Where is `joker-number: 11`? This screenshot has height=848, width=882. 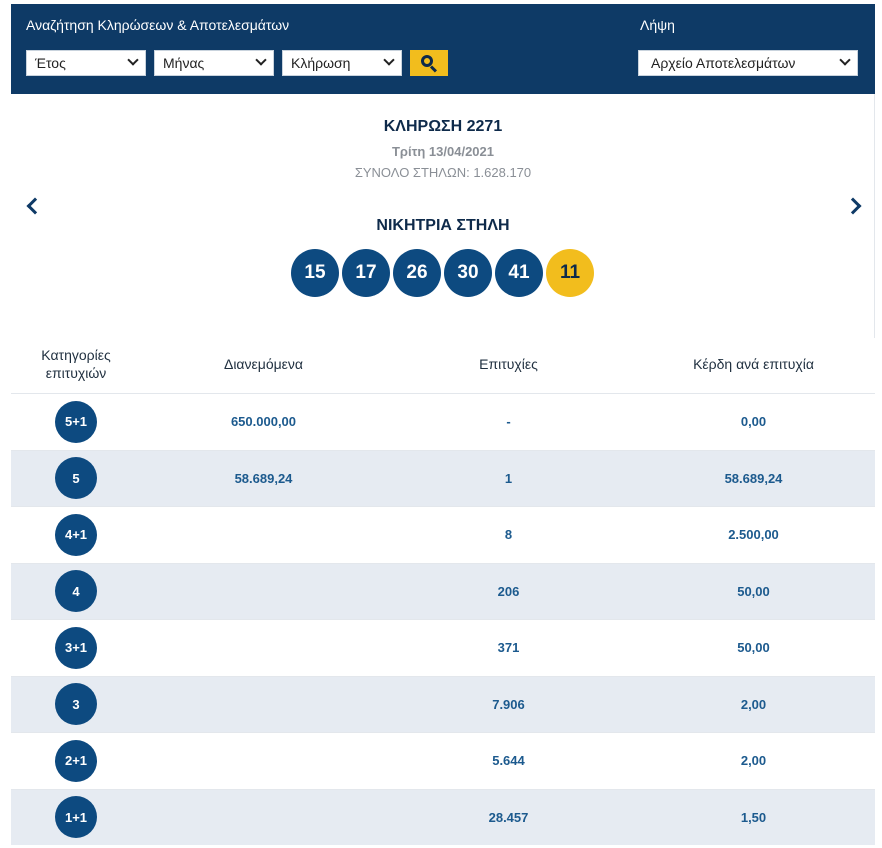 joker-number: 11 is located at coordinates (570, 273).